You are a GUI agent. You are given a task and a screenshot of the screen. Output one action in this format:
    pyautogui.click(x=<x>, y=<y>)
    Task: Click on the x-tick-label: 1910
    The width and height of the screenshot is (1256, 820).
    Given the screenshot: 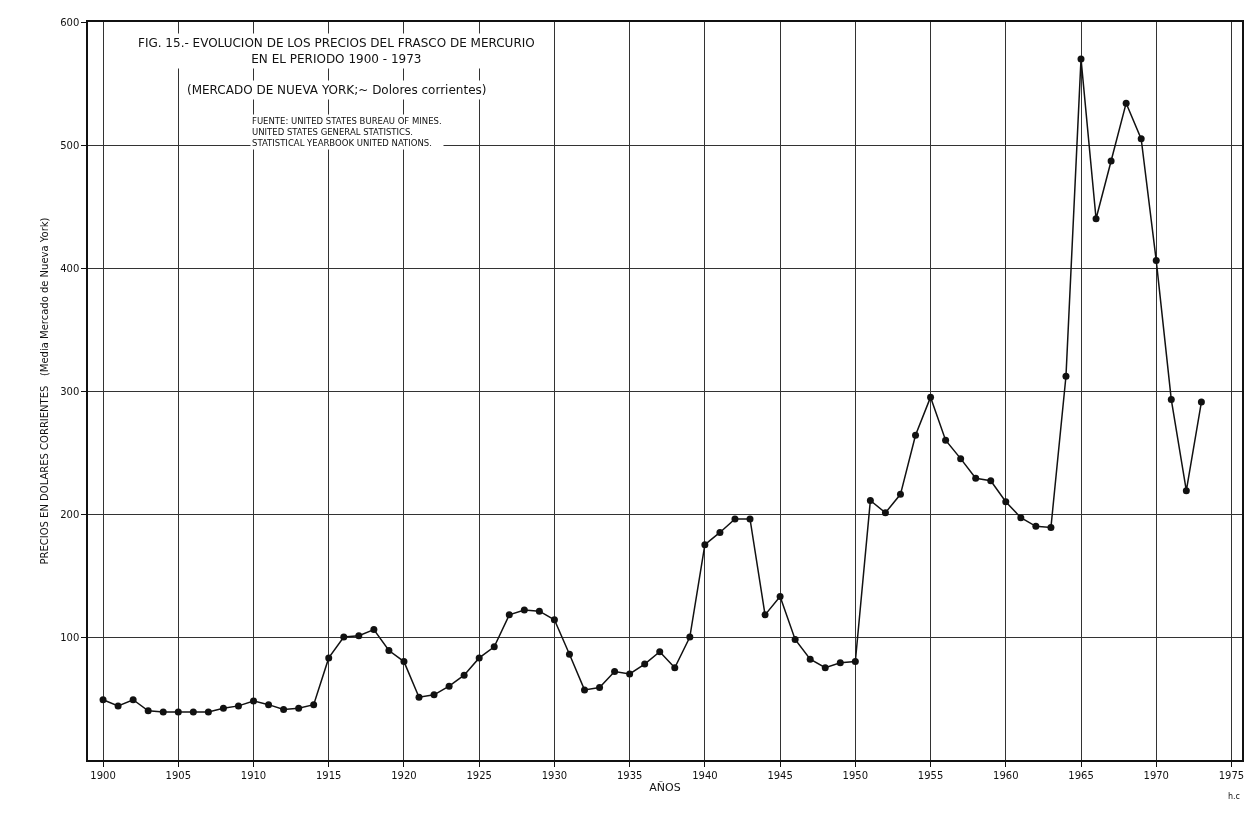 What is the action you would take?
    pyautogui.click(x=253, y=775)
    